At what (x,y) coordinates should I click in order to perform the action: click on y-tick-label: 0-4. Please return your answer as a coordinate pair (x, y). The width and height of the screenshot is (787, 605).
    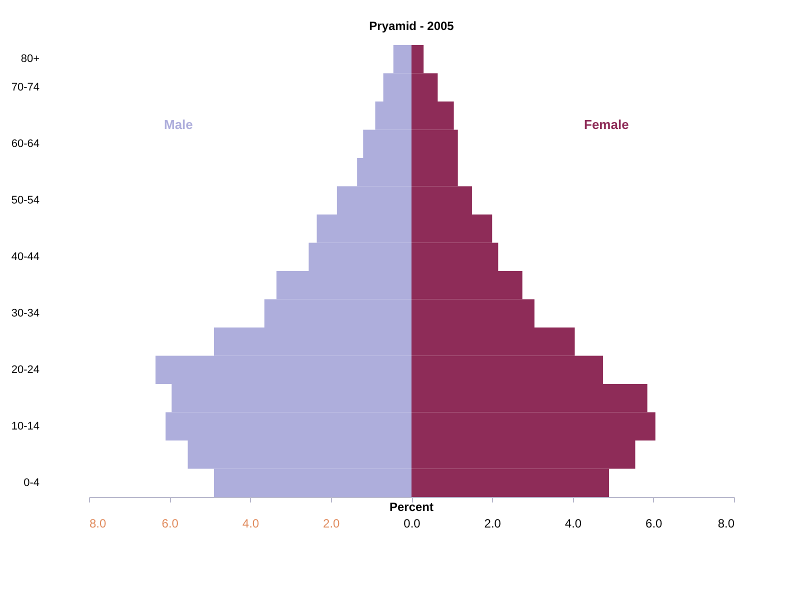
    Looking at the image, I should click on (32, 482).